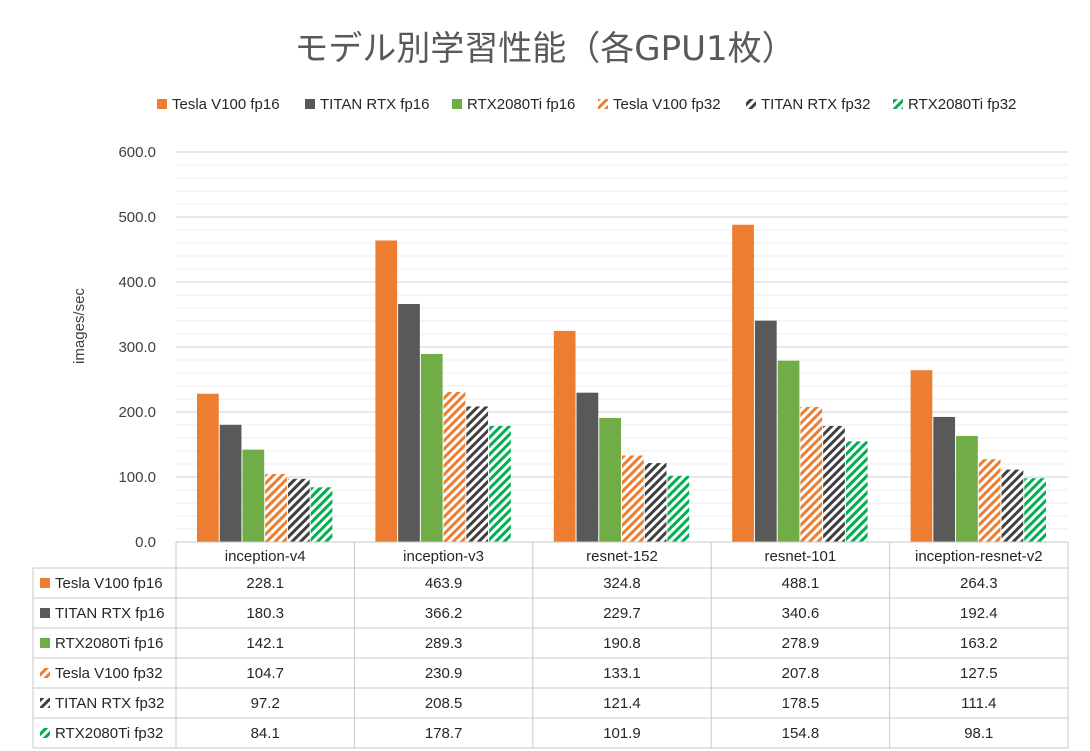 The image size is (1090, 751). Describe the element at coordinates (137, 477) in the screenshot. I see `y-tick-label: 100.0` at that location.